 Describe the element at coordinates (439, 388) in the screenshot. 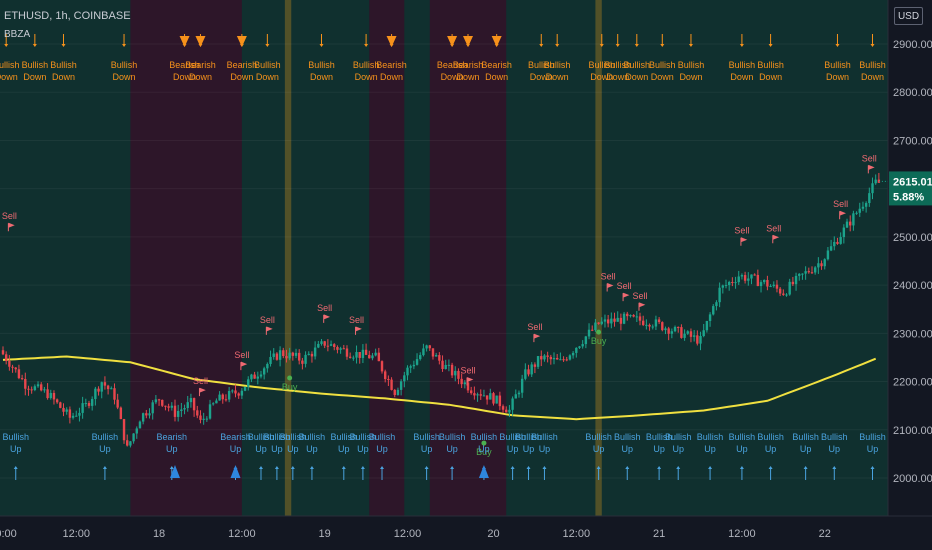

I see `moving-average` at that location.